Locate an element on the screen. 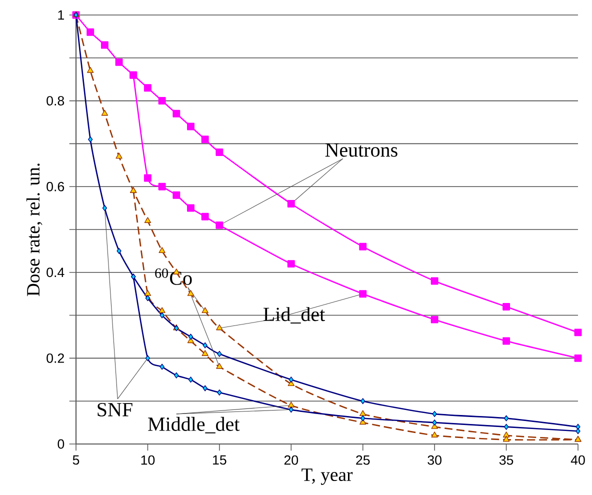  x-axis-title: T, year is located at coordinates (327, 476).